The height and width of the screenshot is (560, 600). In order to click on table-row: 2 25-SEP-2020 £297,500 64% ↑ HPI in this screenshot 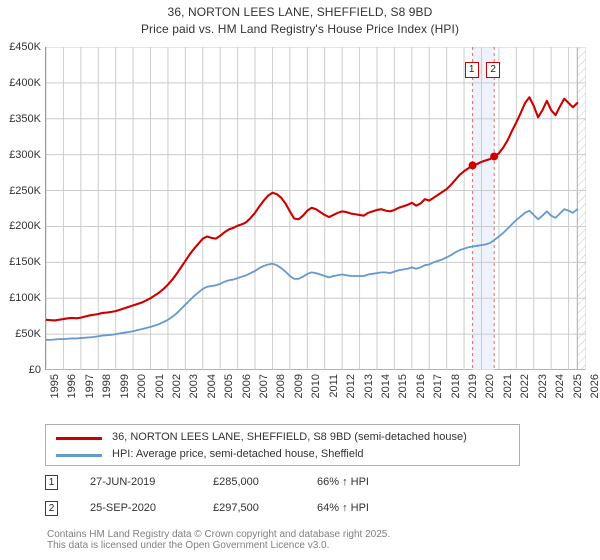, I will do `click(280, 513)`.